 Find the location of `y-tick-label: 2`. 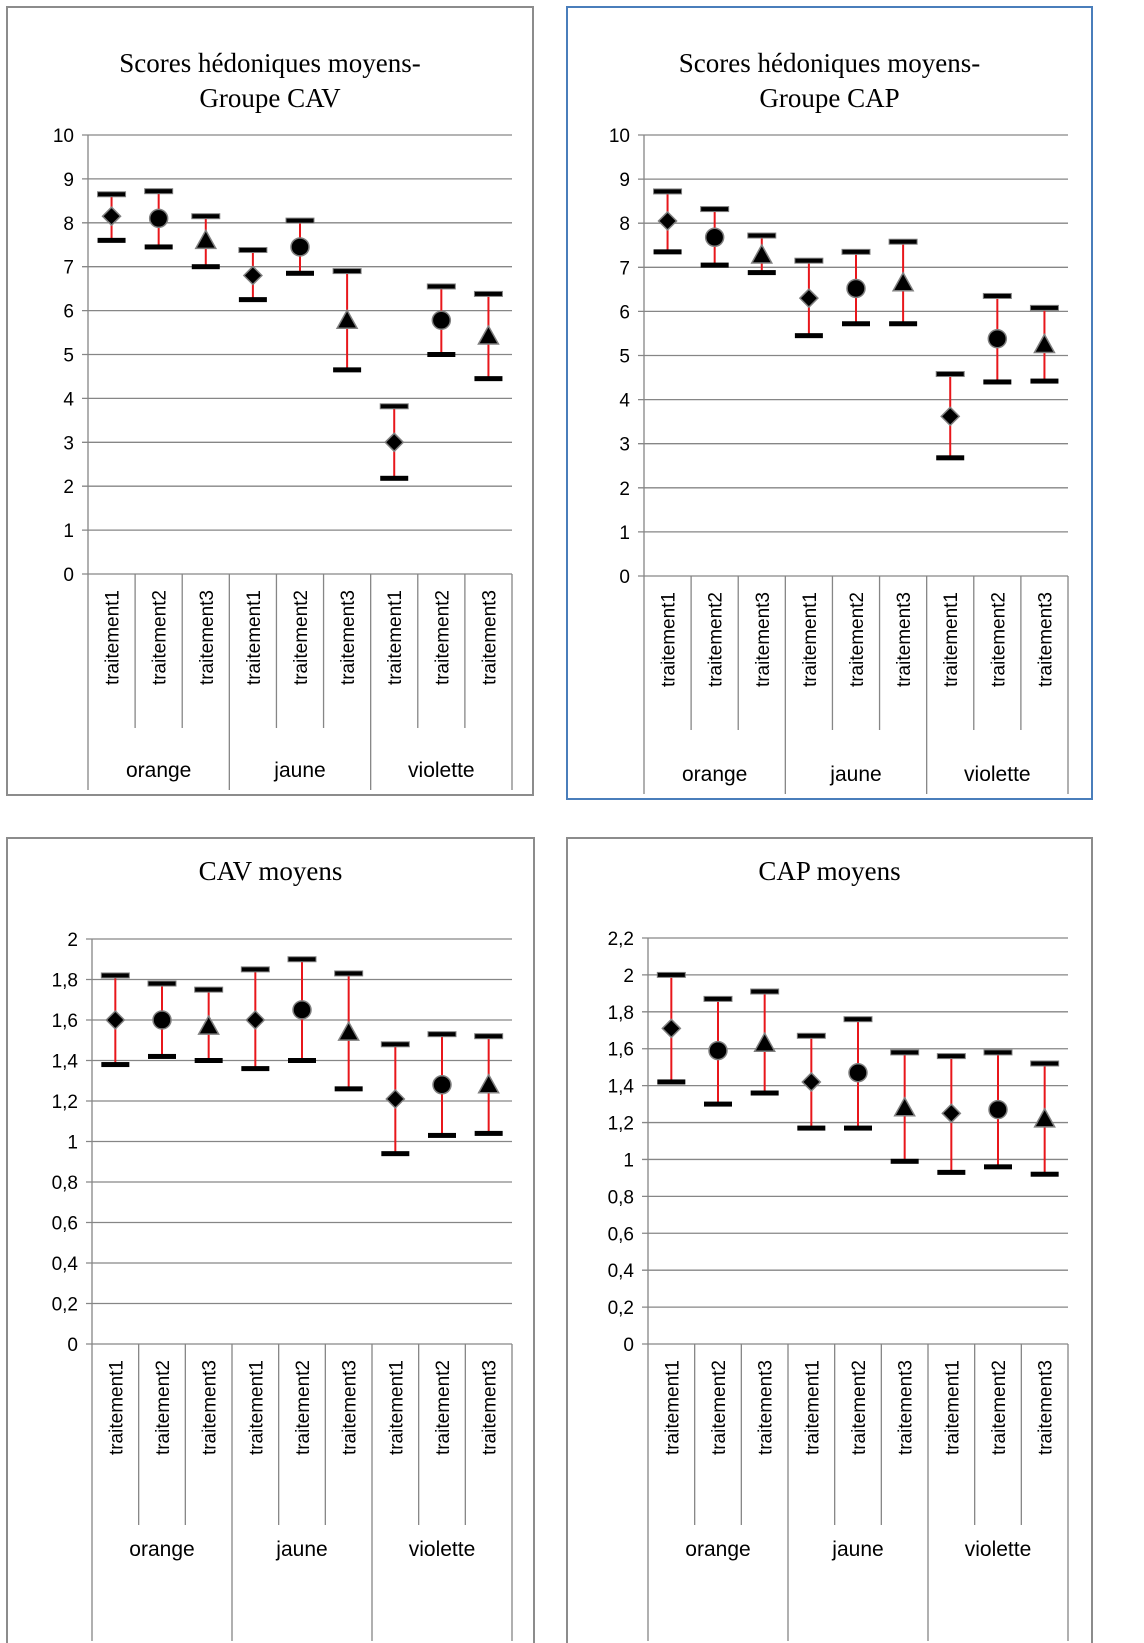

y-tick-label: 2 is located at coordinates (628, 976).